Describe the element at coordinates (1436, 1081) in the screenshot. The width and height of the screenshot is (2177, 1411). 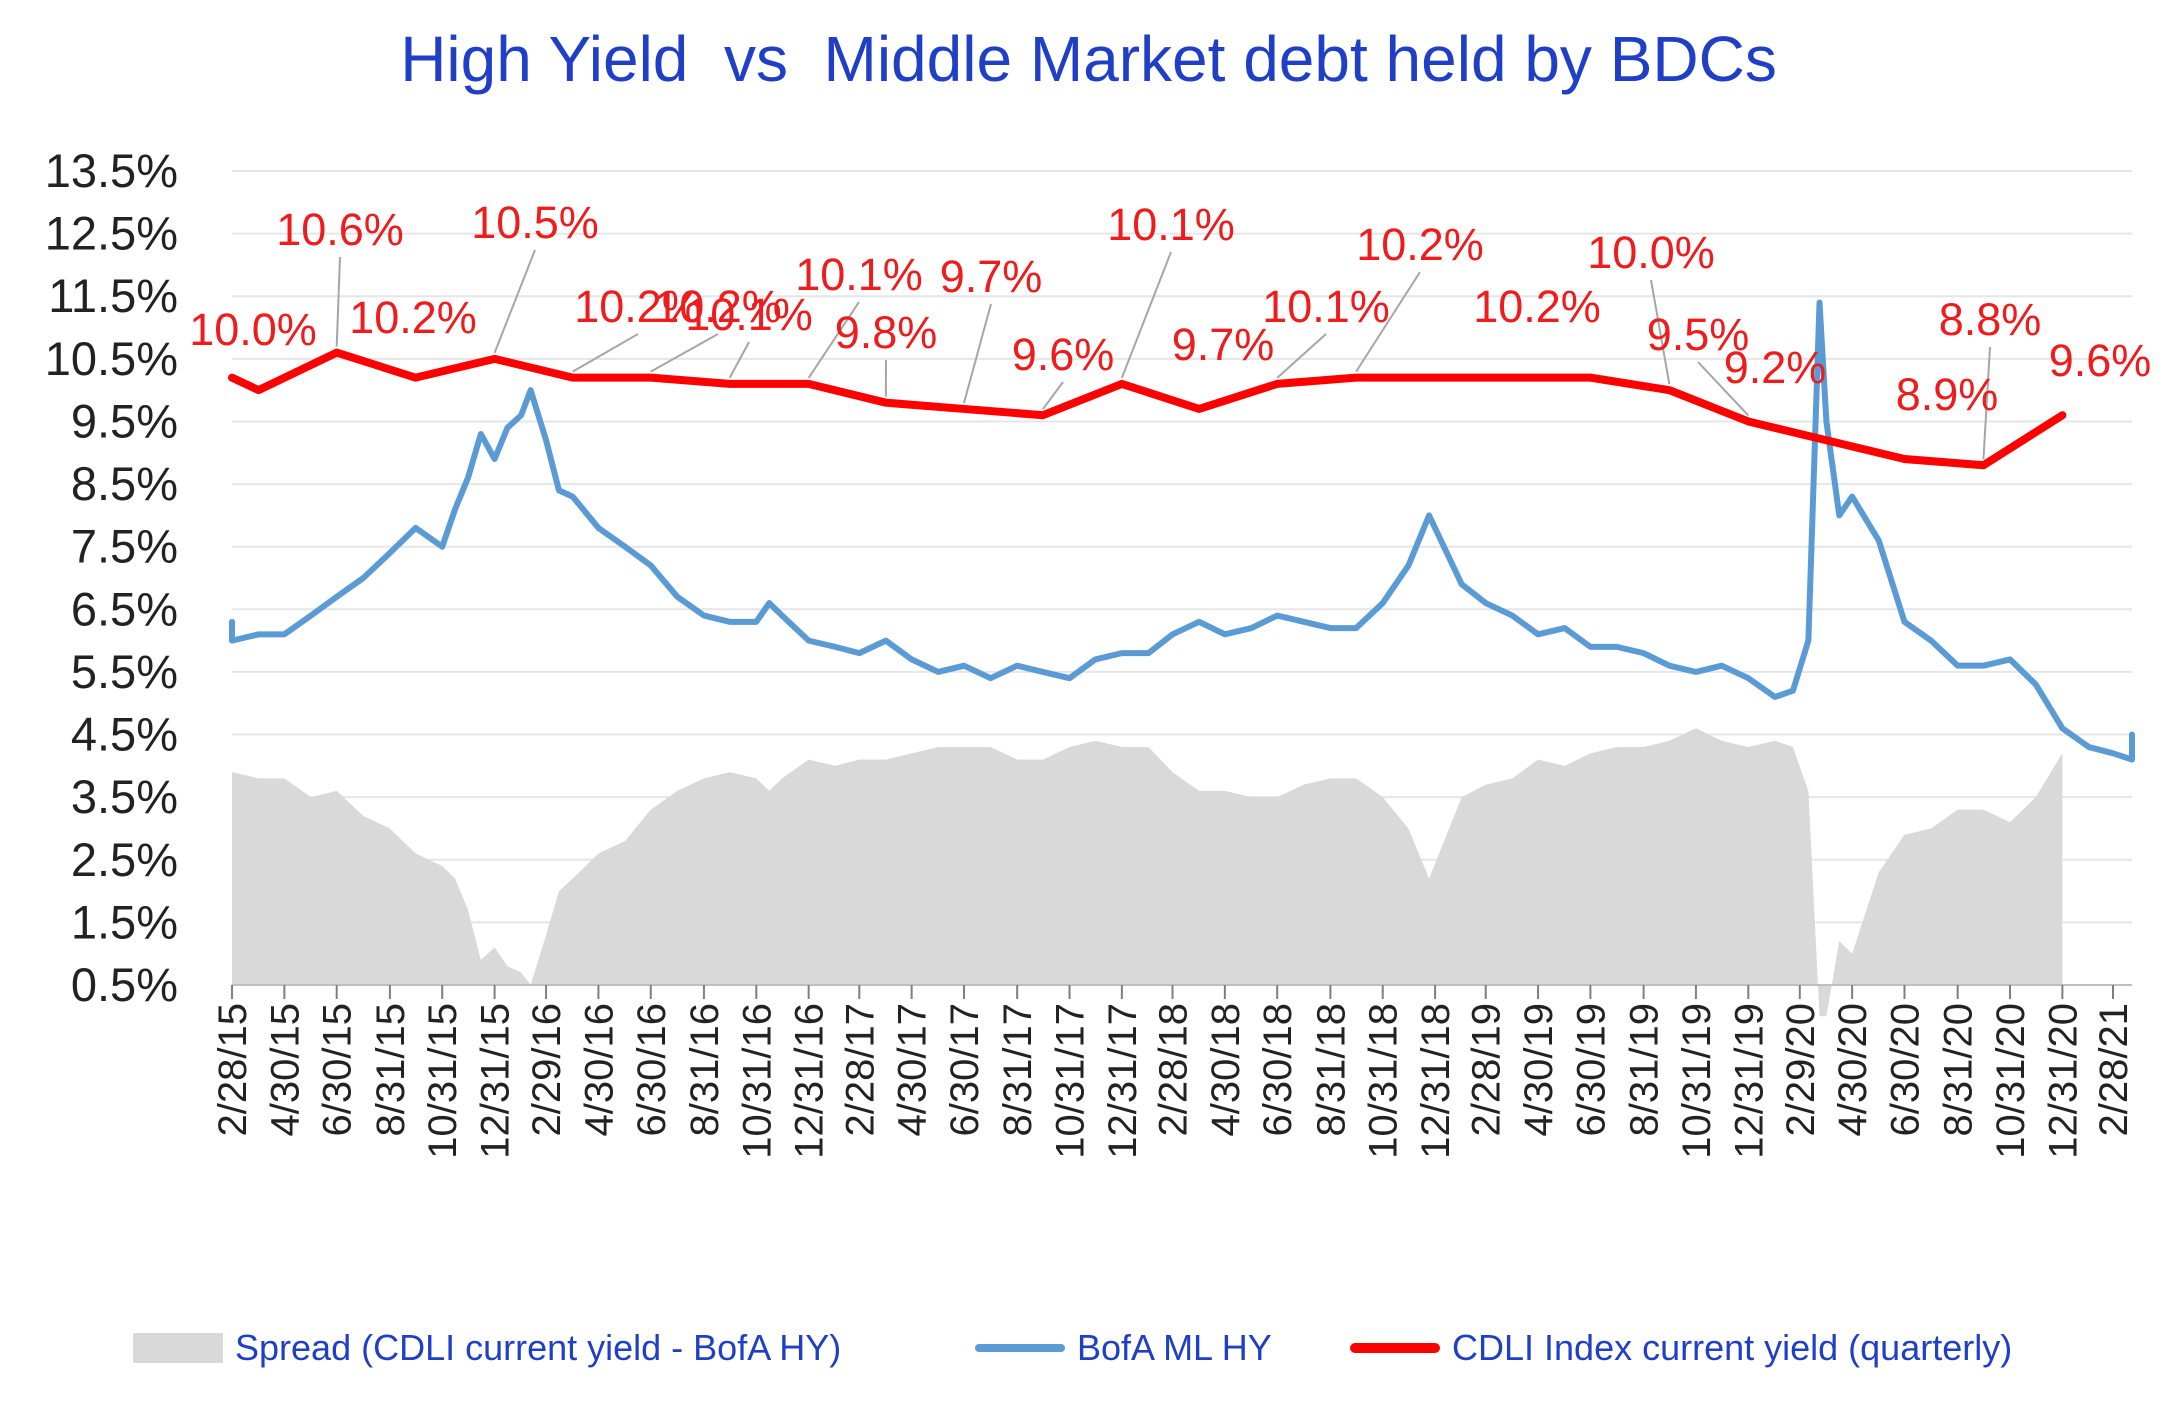
I see `x-tick-label: 12/31/18` at that location.